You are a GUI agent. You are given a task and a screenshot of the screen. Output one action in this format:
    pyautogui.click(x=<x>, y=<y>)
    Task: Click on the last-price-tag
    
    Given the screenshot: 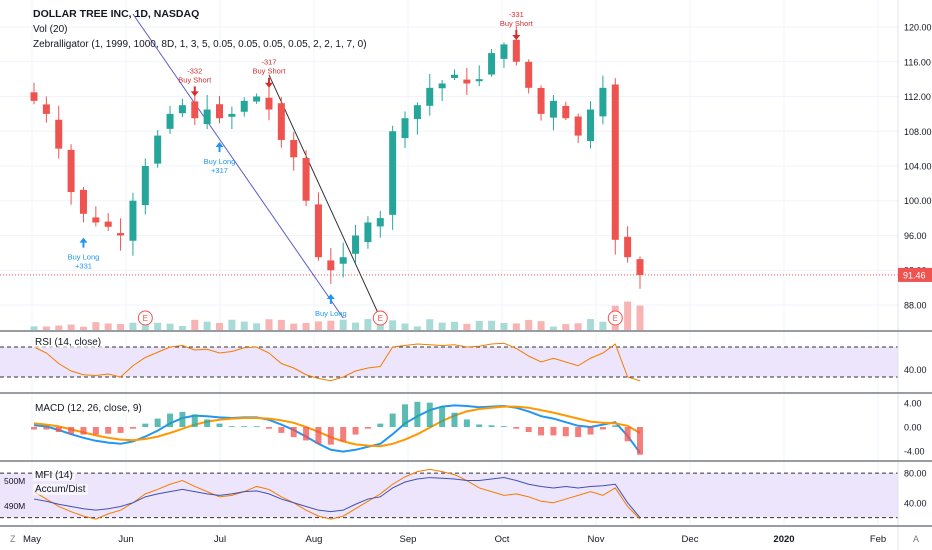 What is the action you would take?
    pyautogui.click(x=915, y=274)
    